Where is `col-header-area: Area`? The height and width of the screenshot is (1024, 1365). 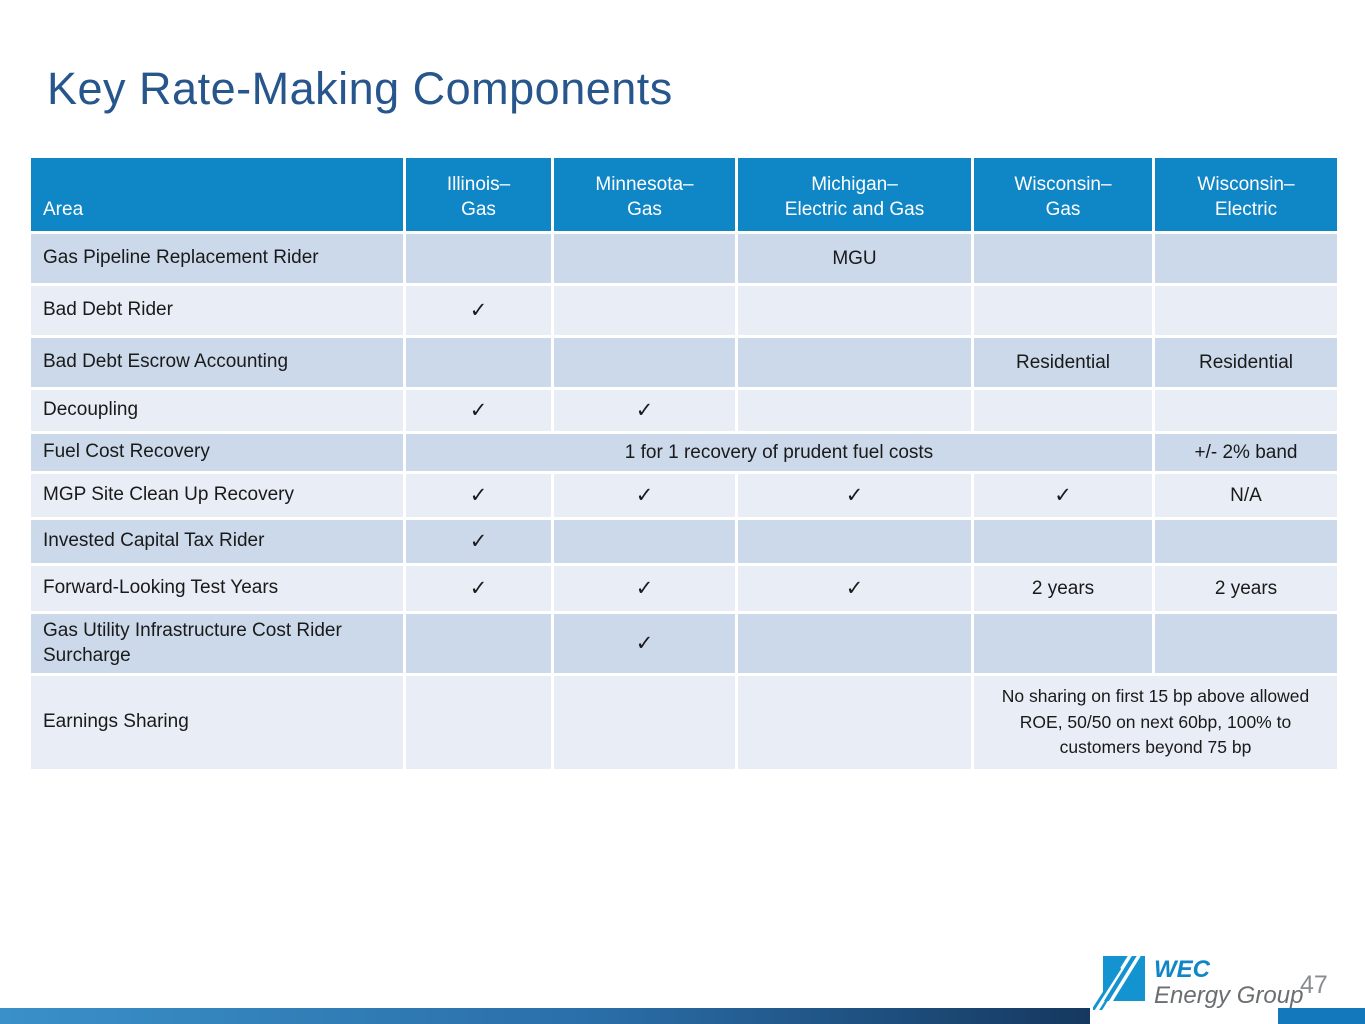
col-header-area: Area is located at coordinates (217, 194).